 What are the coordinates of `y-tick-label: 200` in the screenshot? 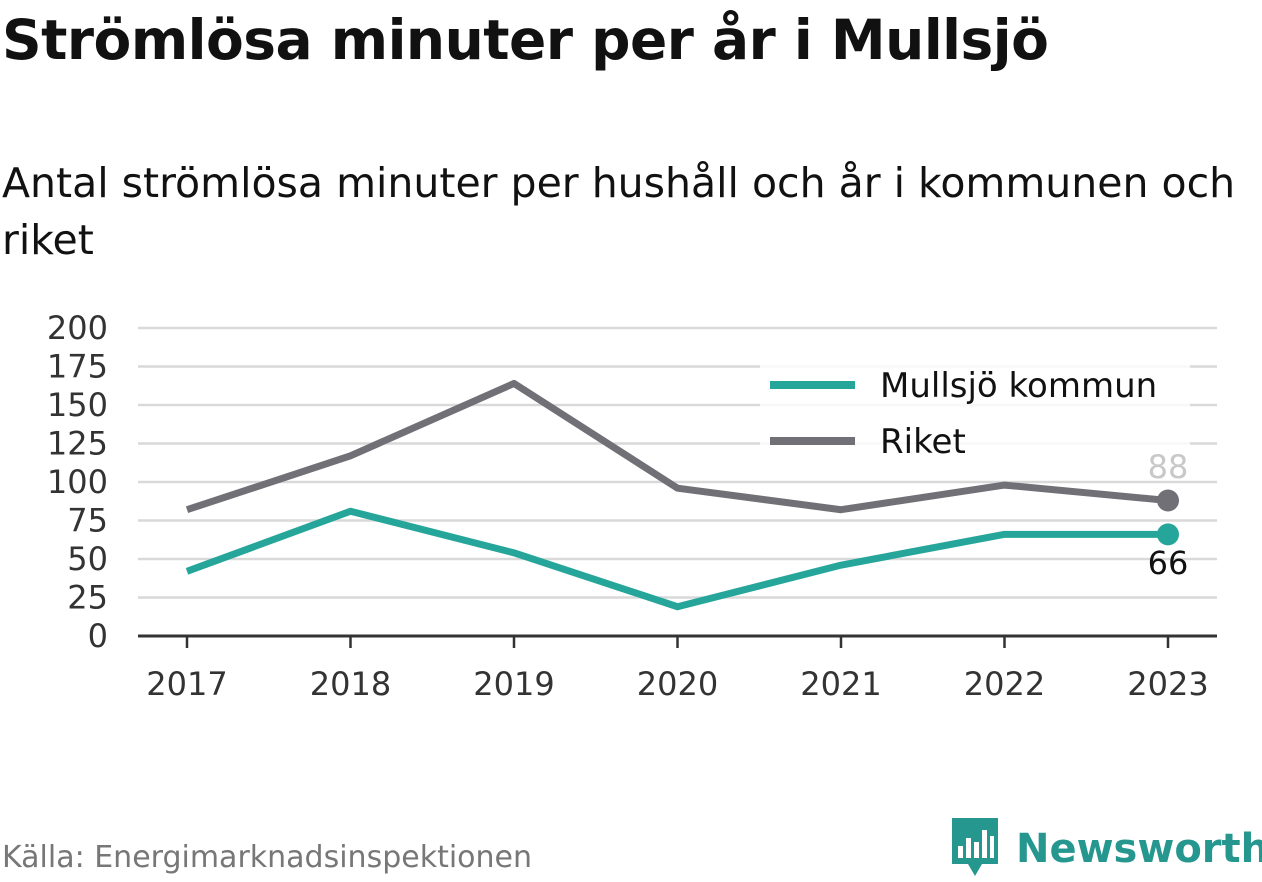 It's located at (77, 328).